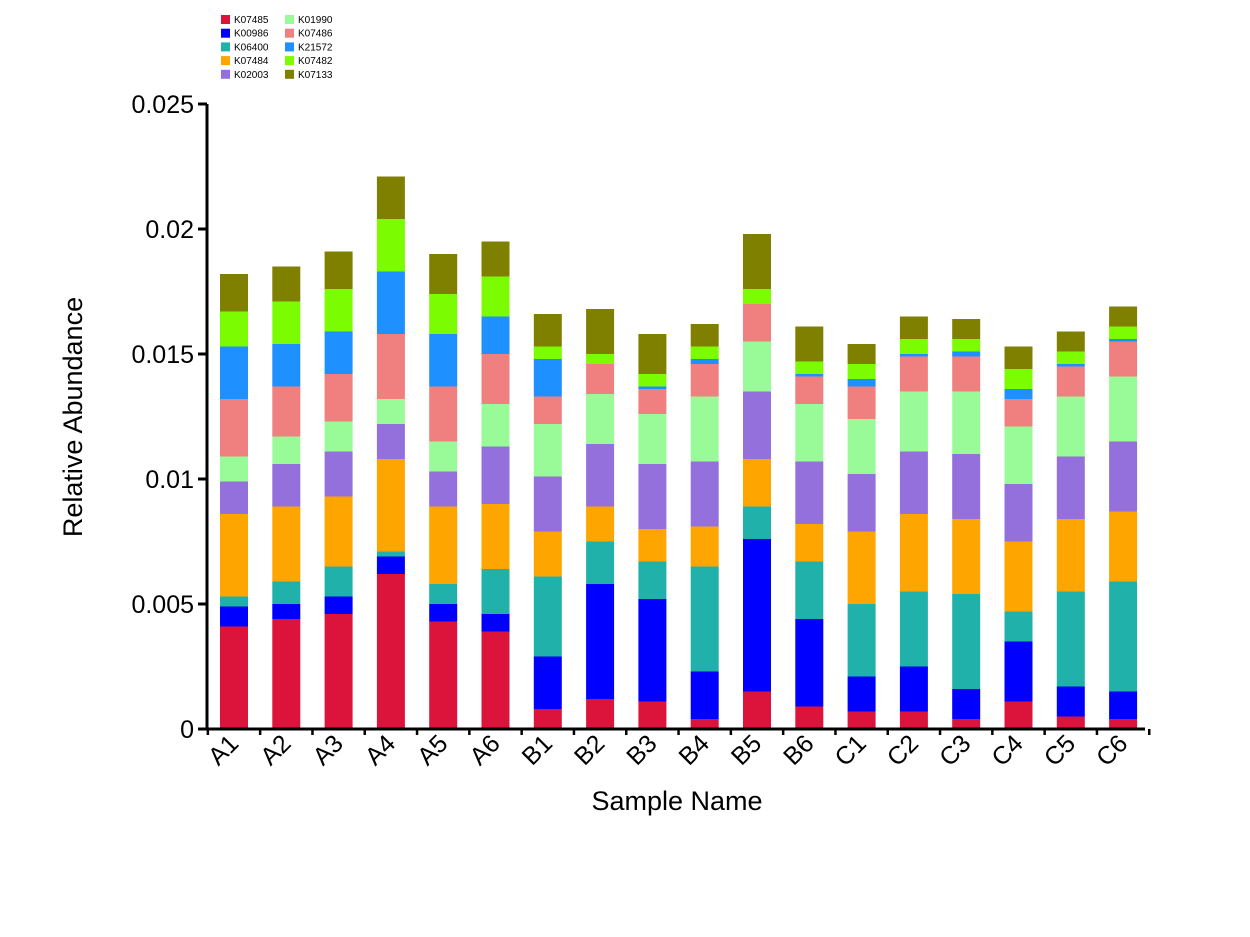 The image size is (1250, 937). Describe the element at coordinates (757, 522) in the screenshot. I see `bar-segment-B5-K06400` at that location.